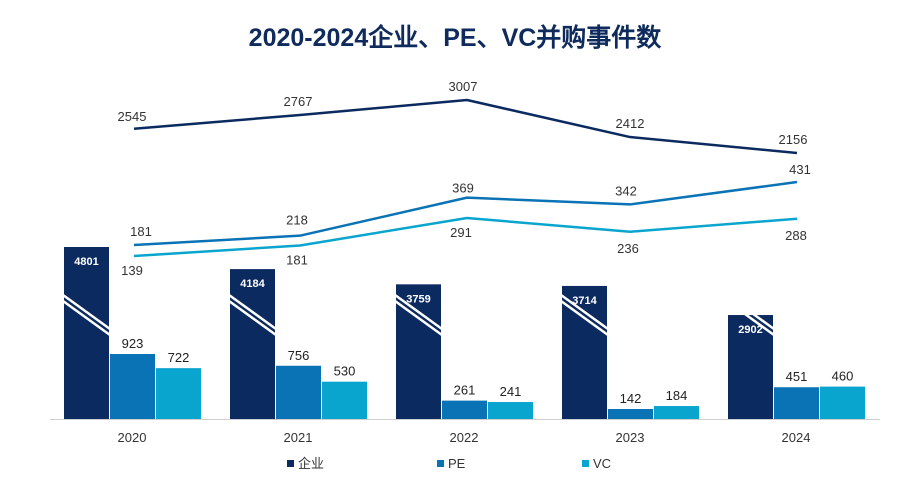  What do you see at coordinates (750, 367) in the screenshot?
I see `bar-企业-2024` at bounding box center [750, 367].